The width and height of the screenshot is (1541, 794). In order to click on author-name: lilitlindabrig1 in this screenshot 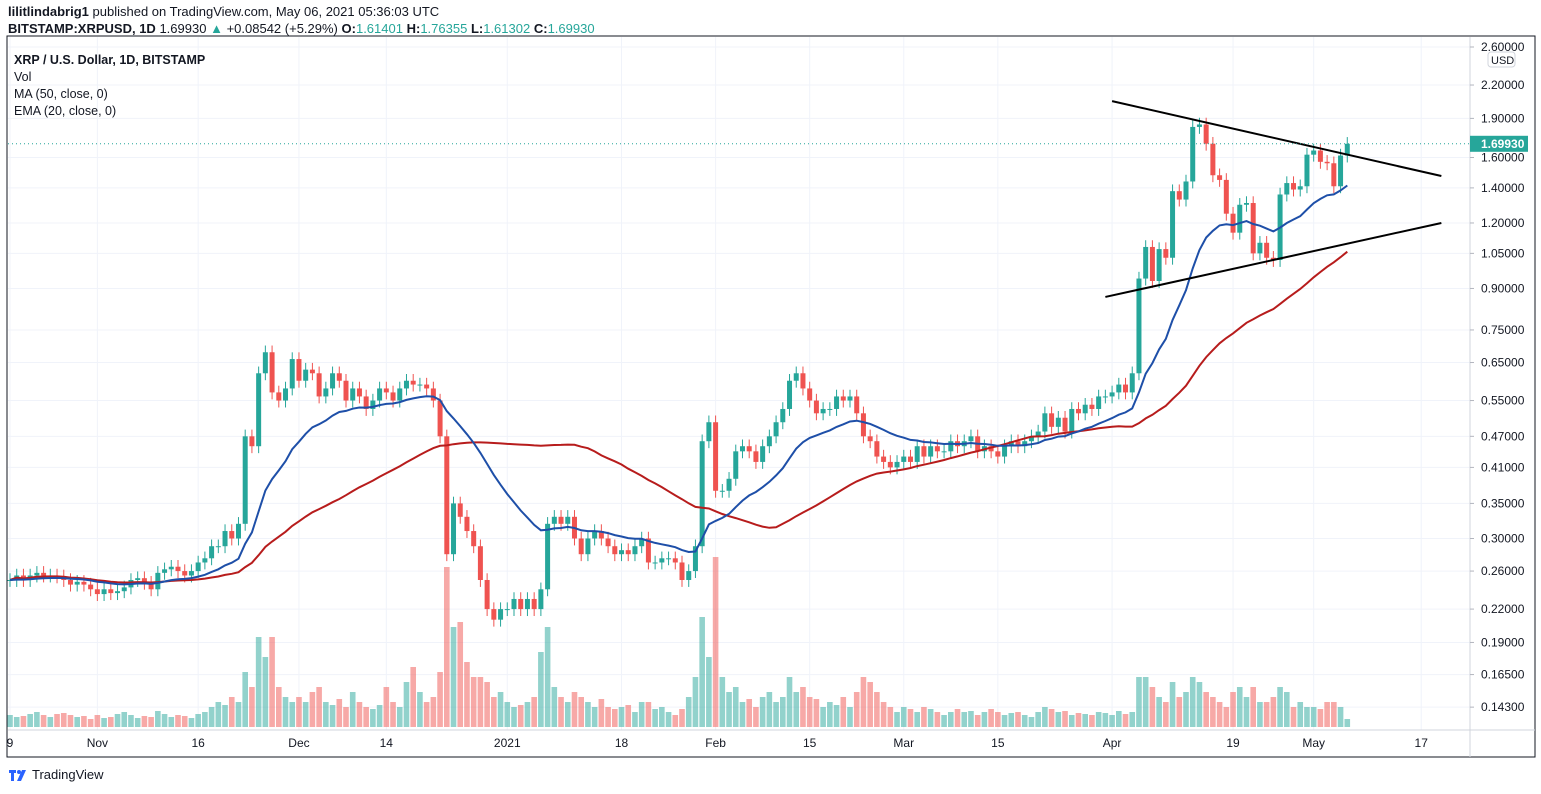, I will do `click(48, 11)`.